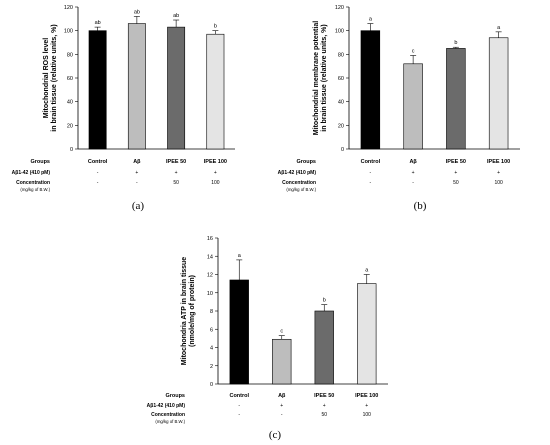 This screenshot has width=550, height=445. Describe the element at coordinates (46, 78) in the screenshot. I see `y-axis-title-line1: Mitochondrial ROS level` at that location.